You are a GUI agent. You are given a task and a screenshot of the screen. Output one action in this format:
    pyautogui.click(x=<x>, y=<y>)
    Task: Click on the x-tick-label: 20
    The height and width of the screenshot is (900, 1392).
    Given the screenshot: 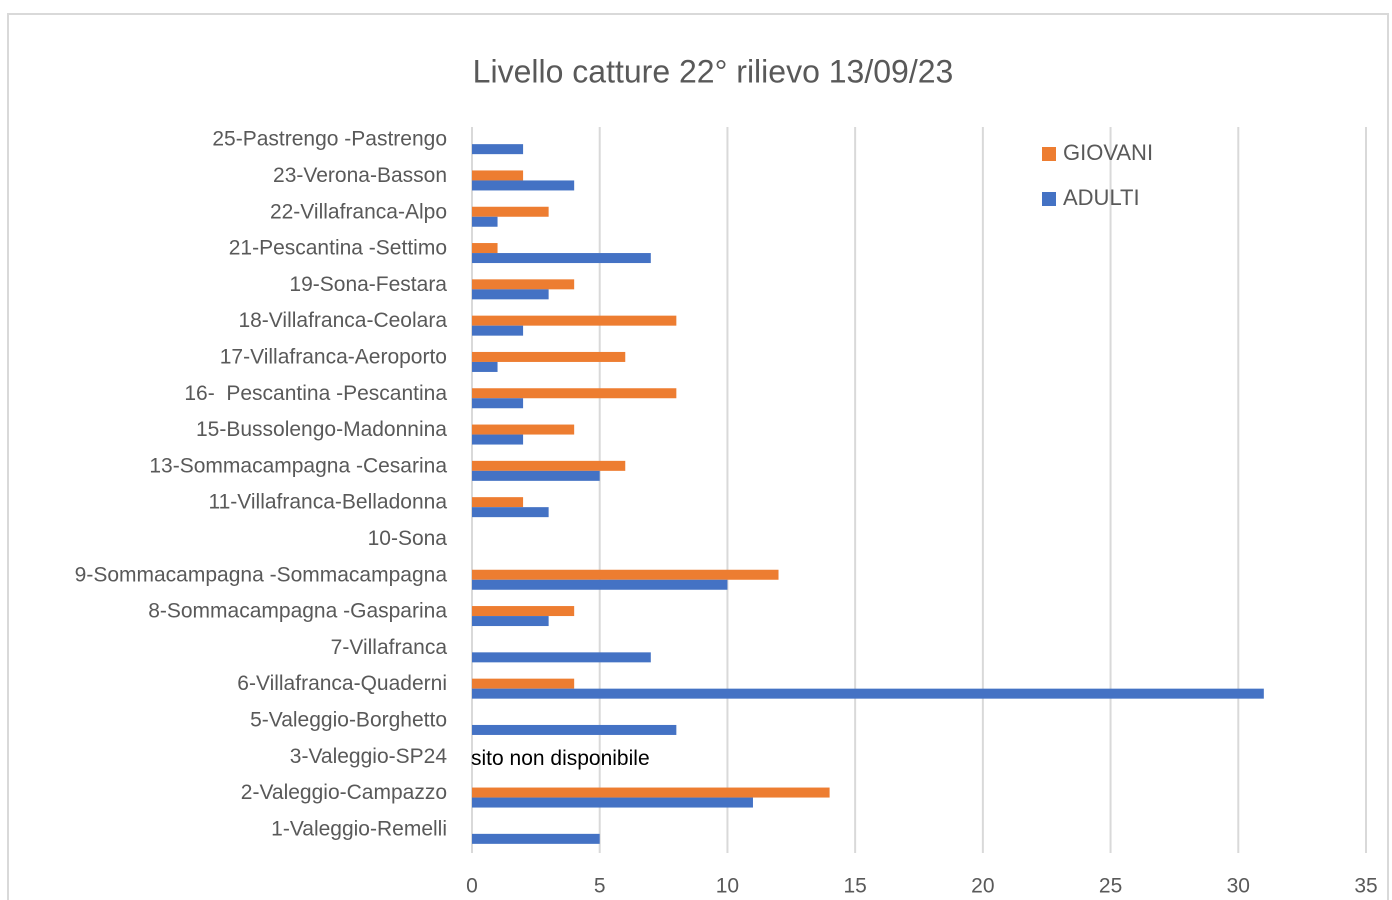 What is the action you would take?
    pyautogui.click(x=982, y=886)
    